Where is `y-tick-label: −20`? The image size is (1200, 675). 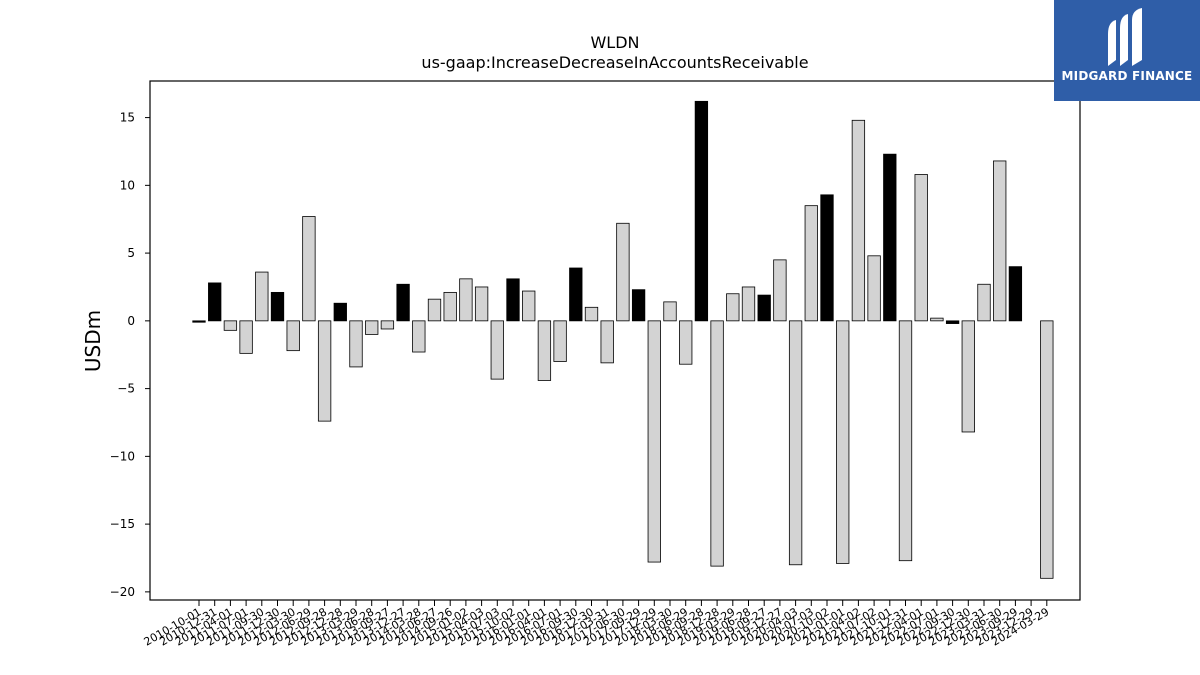 y-tick-label: −20 is located at coordinates (122, 592).